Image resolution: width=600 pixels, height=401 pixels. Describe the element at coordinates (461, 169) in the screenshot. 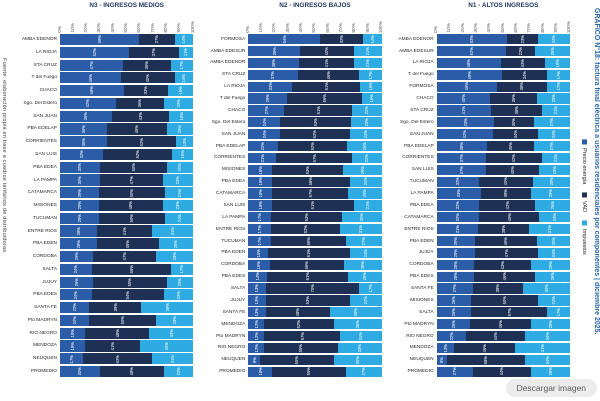

I see `segment-precio-energia: 37%` at that location.